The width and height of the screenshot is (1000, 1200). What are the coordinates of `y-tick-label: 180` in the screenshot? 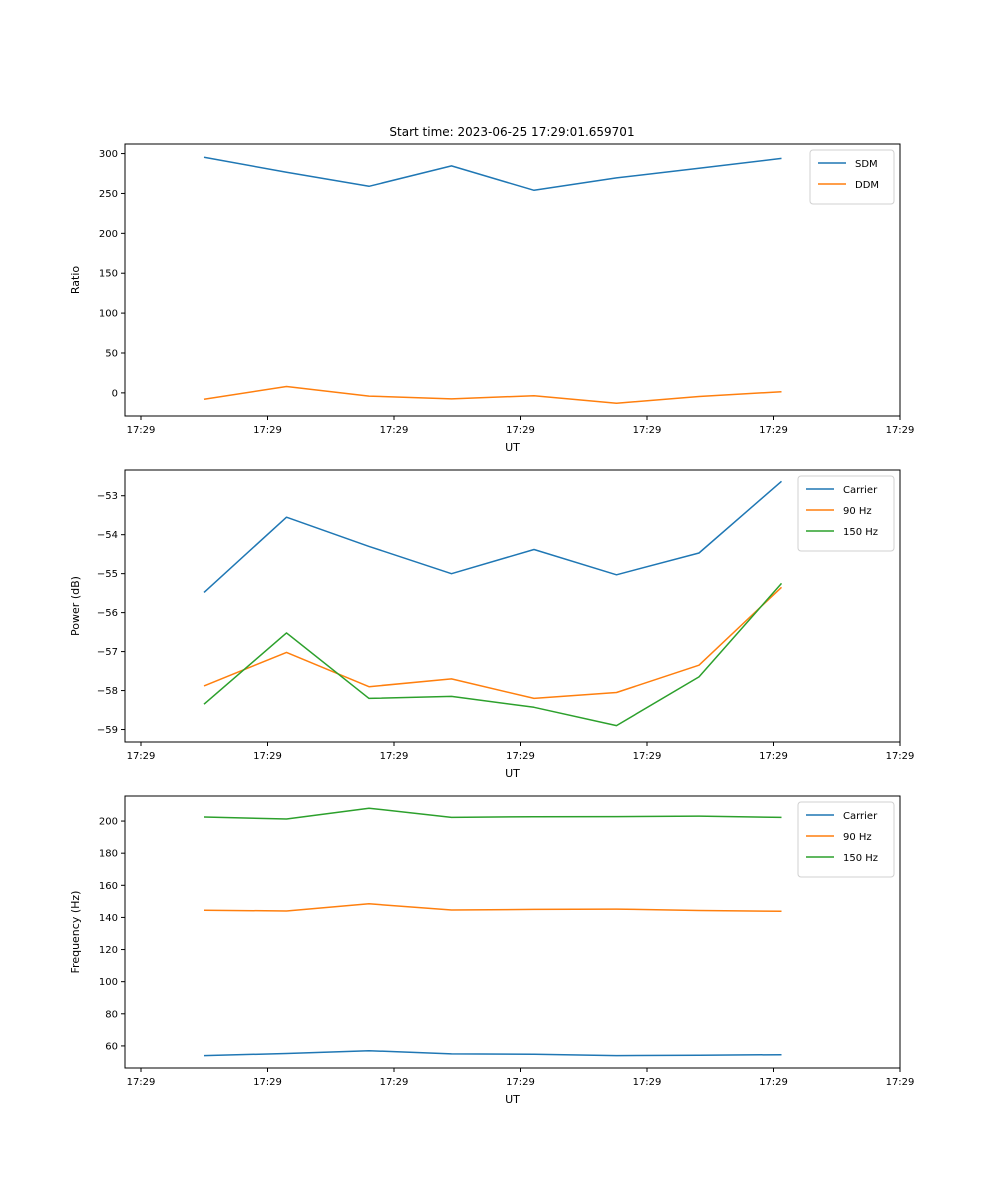 It's located at (108, 854).